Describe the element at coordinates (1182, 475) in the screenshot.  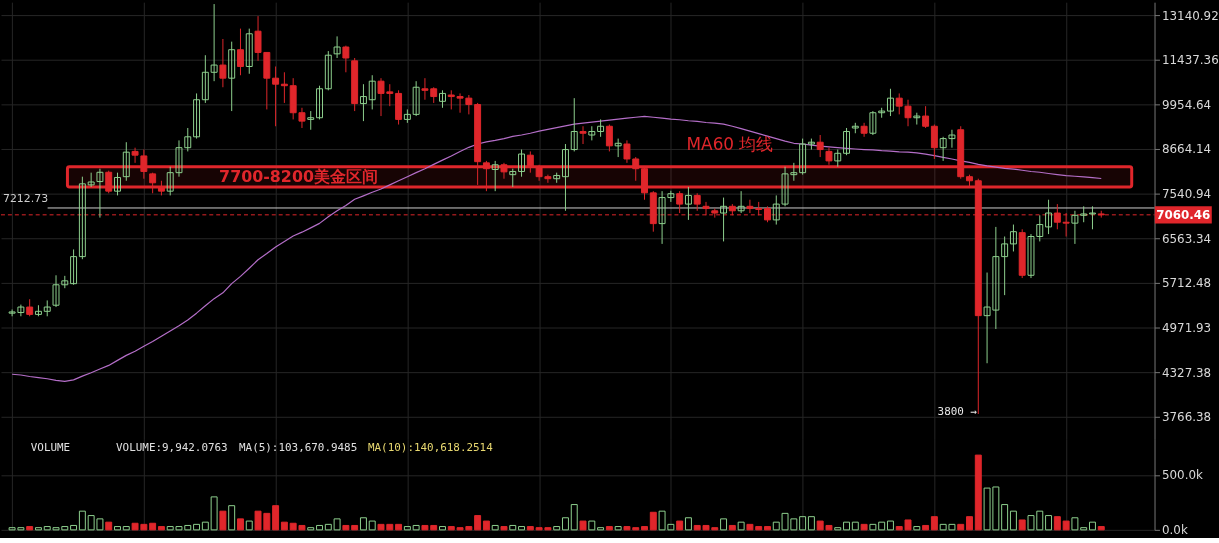
I see `y-tick-label: 500.0k` at that location.